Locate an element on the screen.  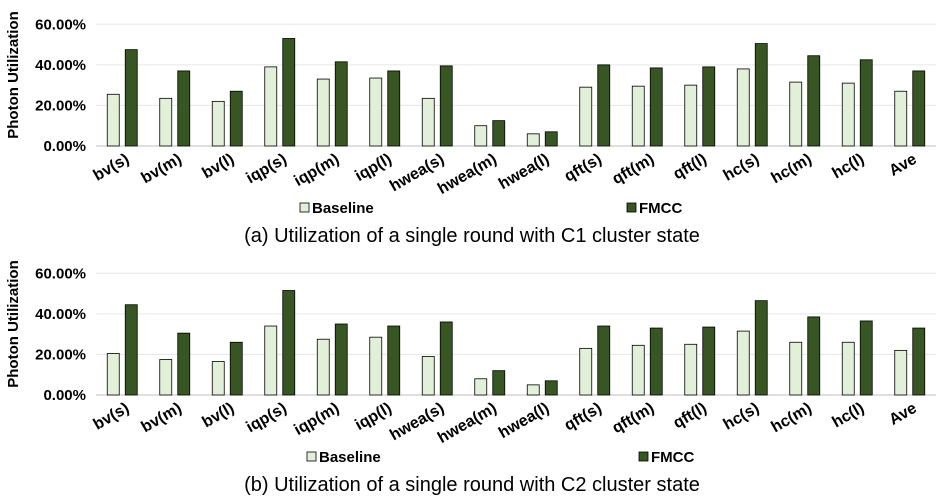
bar-baseline-hc(s) is located at coordinates (743, 363).